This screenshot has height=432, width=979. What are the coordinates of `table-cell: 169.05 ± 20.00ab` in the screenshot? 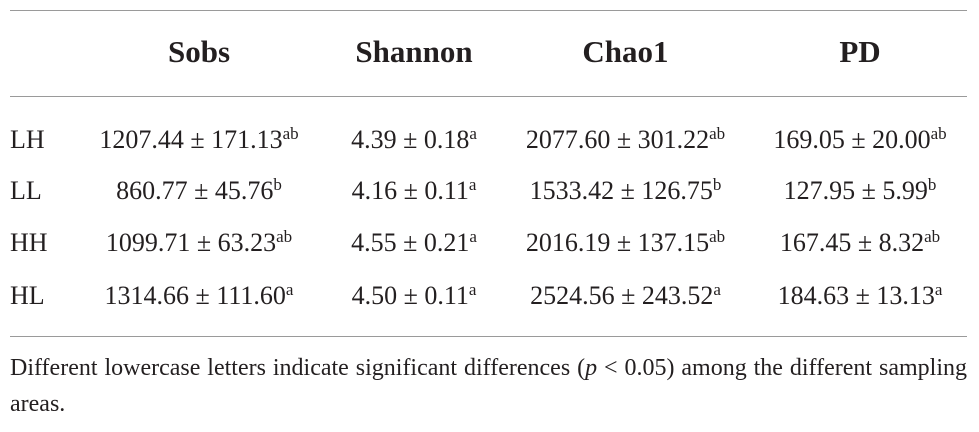 It's located at (860, 140).